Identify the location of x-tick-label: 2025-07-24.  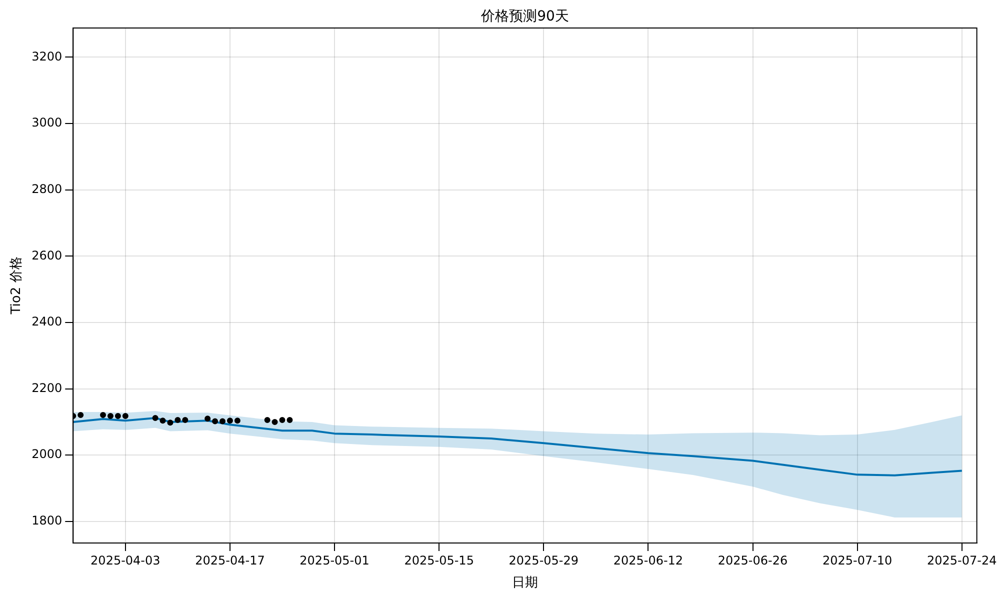
(962, 560).